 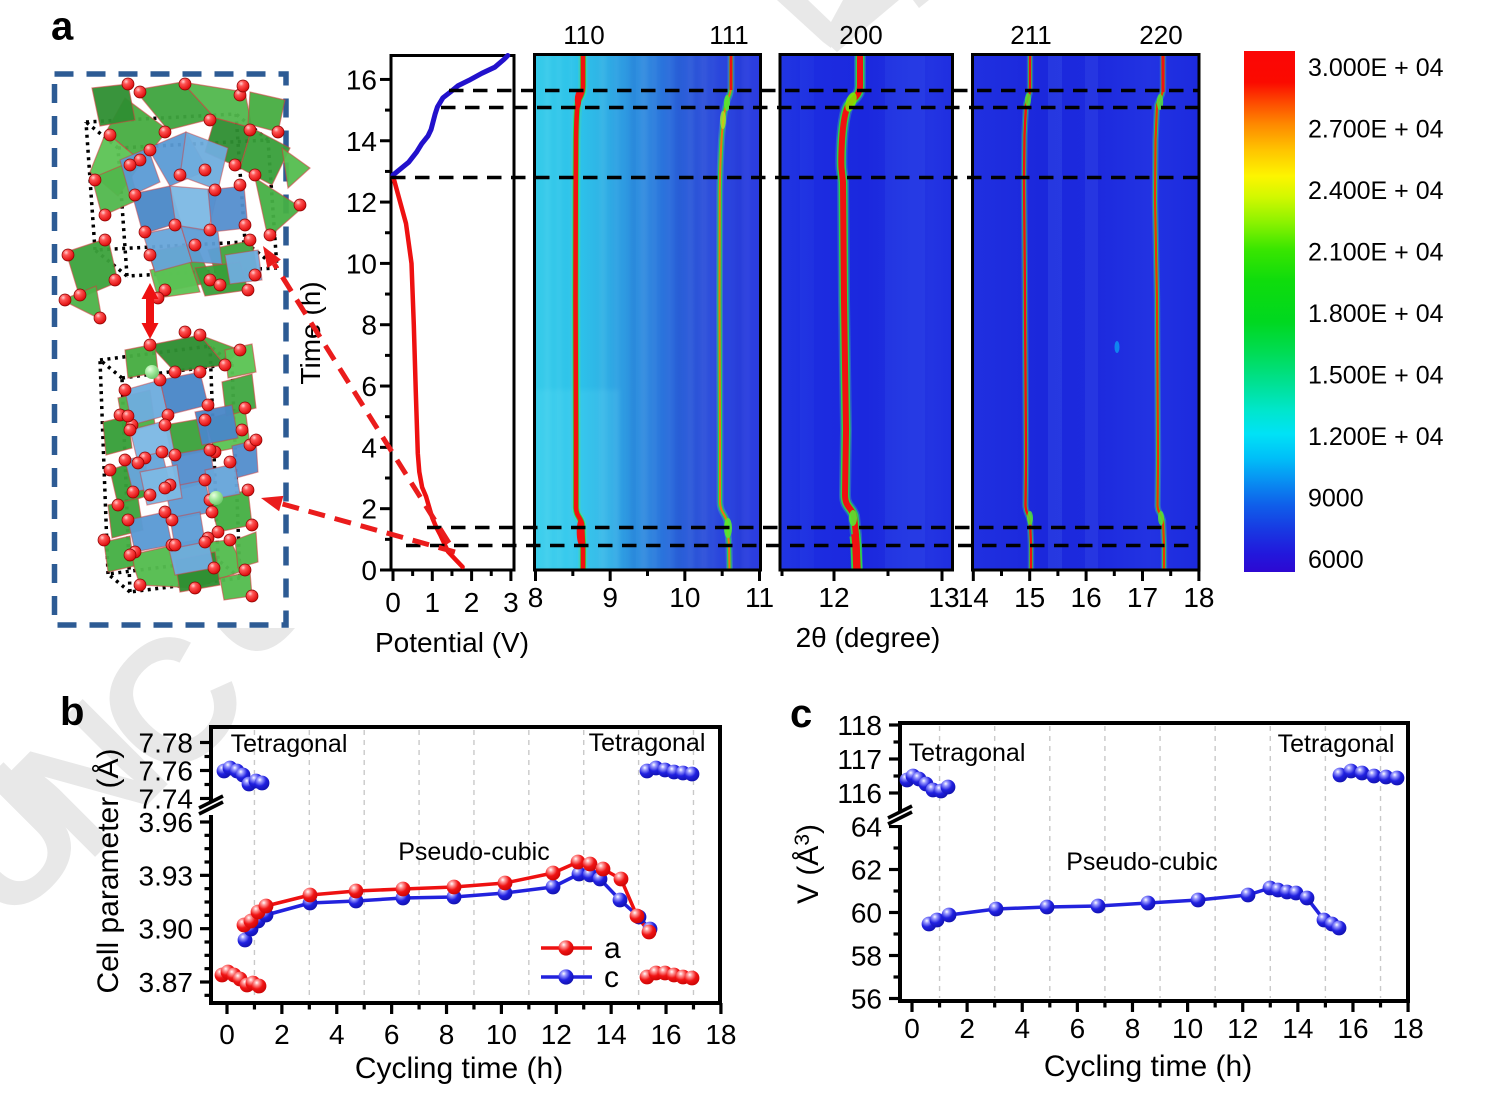 I want to click on svg-text: Potential (V), so click(x=452, y=642).